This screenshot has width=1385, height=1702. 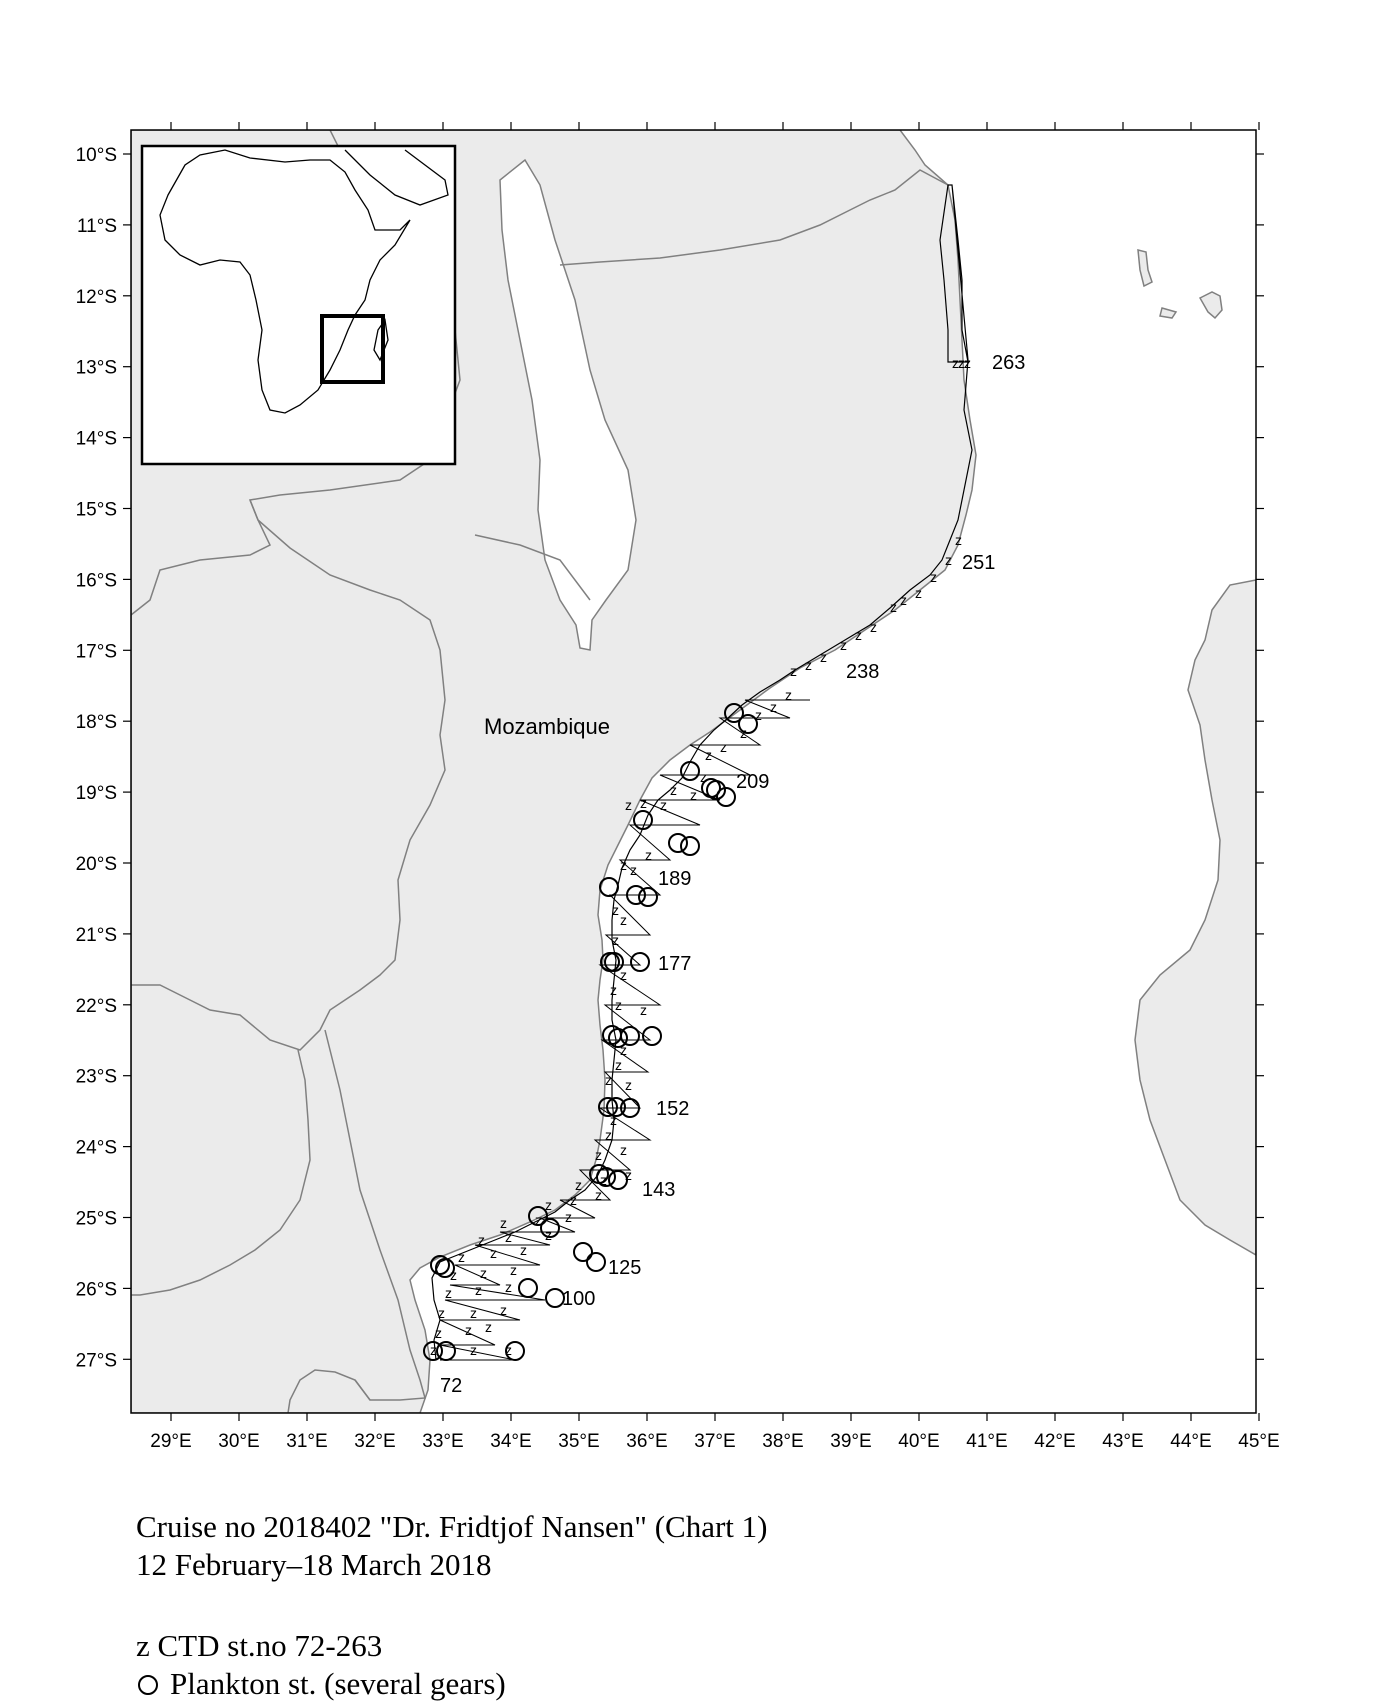 What do you see at coordinates (1195, 917) in the screenshot?
I see `madagascar` at bounding box center [1195, 917].